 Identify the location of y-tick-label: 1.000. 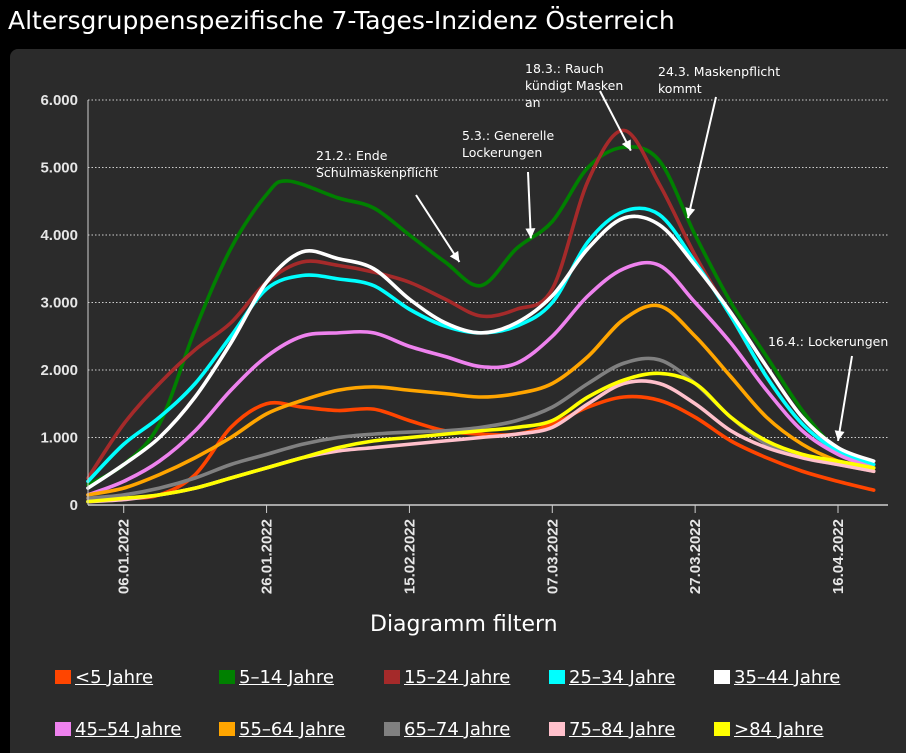
(59, 438).